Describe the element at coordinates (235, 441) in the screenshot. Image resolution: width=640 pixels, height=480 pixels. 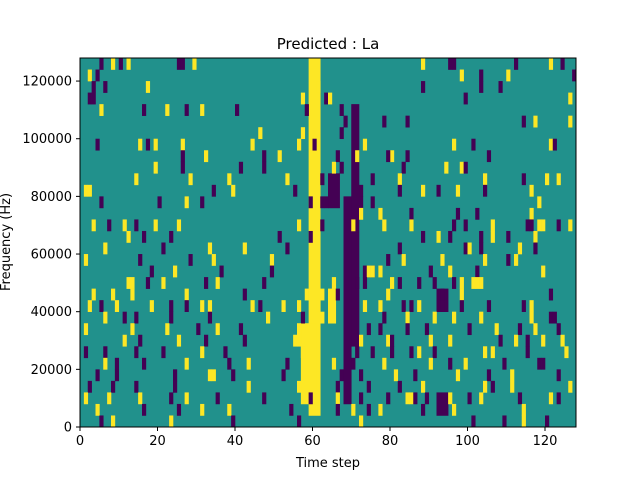
I see `x-tick-label: 40` at that location.